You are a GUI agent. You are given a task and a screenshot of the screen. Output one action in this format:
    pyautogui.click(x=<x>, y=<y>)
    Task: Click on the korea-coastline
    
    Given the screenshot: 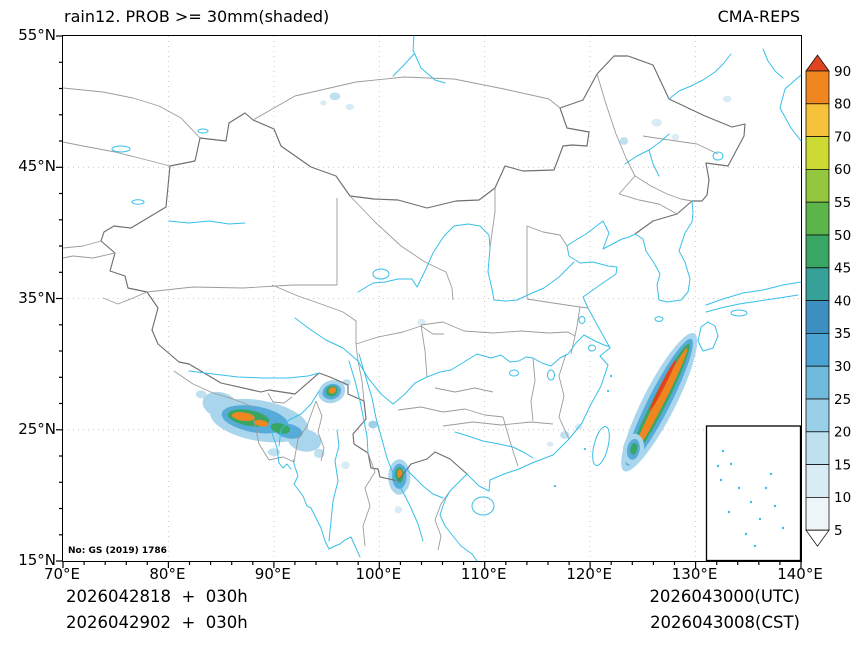 What is the action you would take?
    pyautogui.click(x=664, y=251)
    